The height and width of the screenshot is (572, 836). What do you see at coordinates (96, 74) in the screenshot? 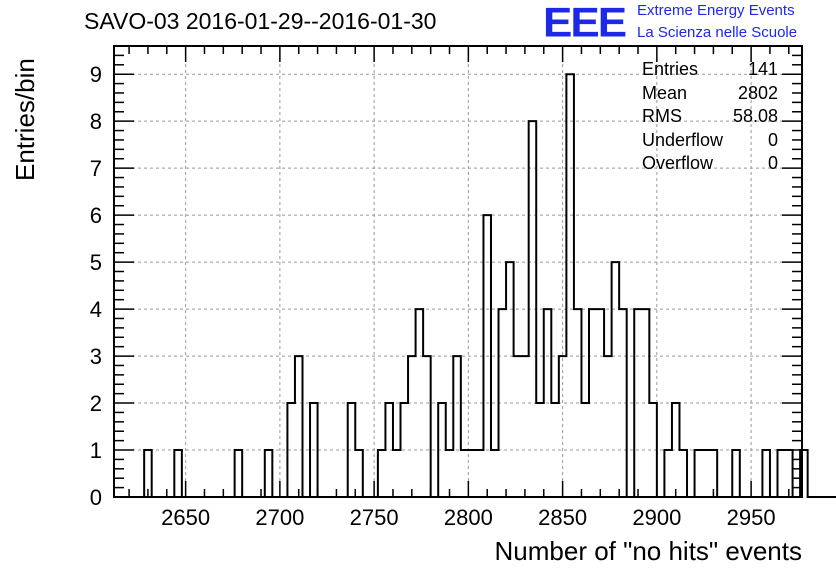
I see `y-tick-label: 9` at bounding box center [96, 74].